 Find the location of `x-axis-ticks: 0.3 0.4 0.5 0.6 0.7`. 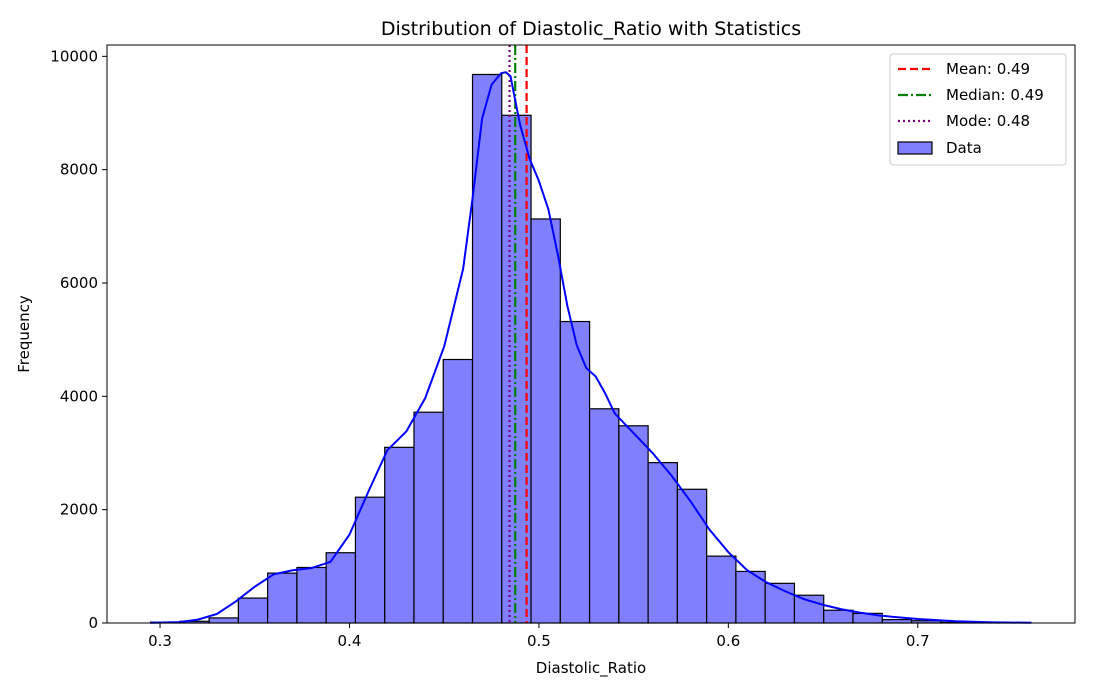

x-axis-ticks: 0.3 0.4 0.5 0.6 0.7 is located at coordinates (539, 636).